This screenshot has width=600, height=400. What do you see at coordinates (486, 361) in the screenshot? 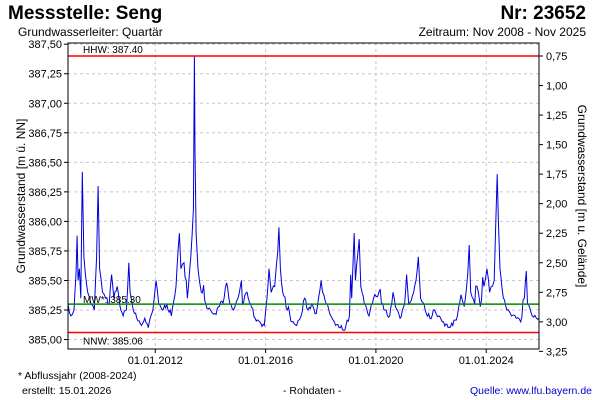
I see `x-tick-label: 01.01.2024` at bounding box center [486, 361].